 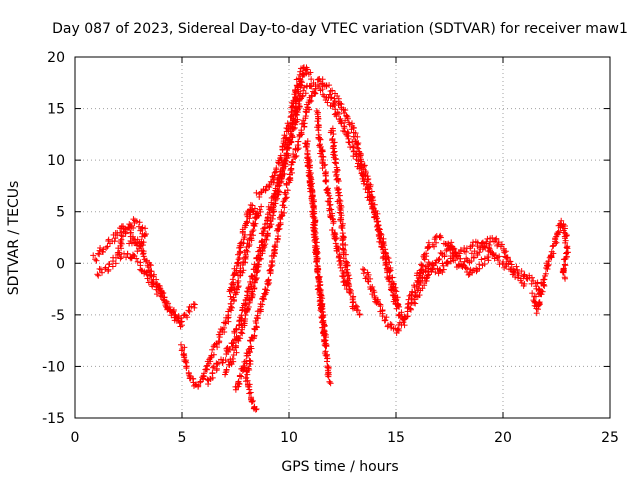 I want to click on y-tick-label: 10, so click(x=56, y=161).